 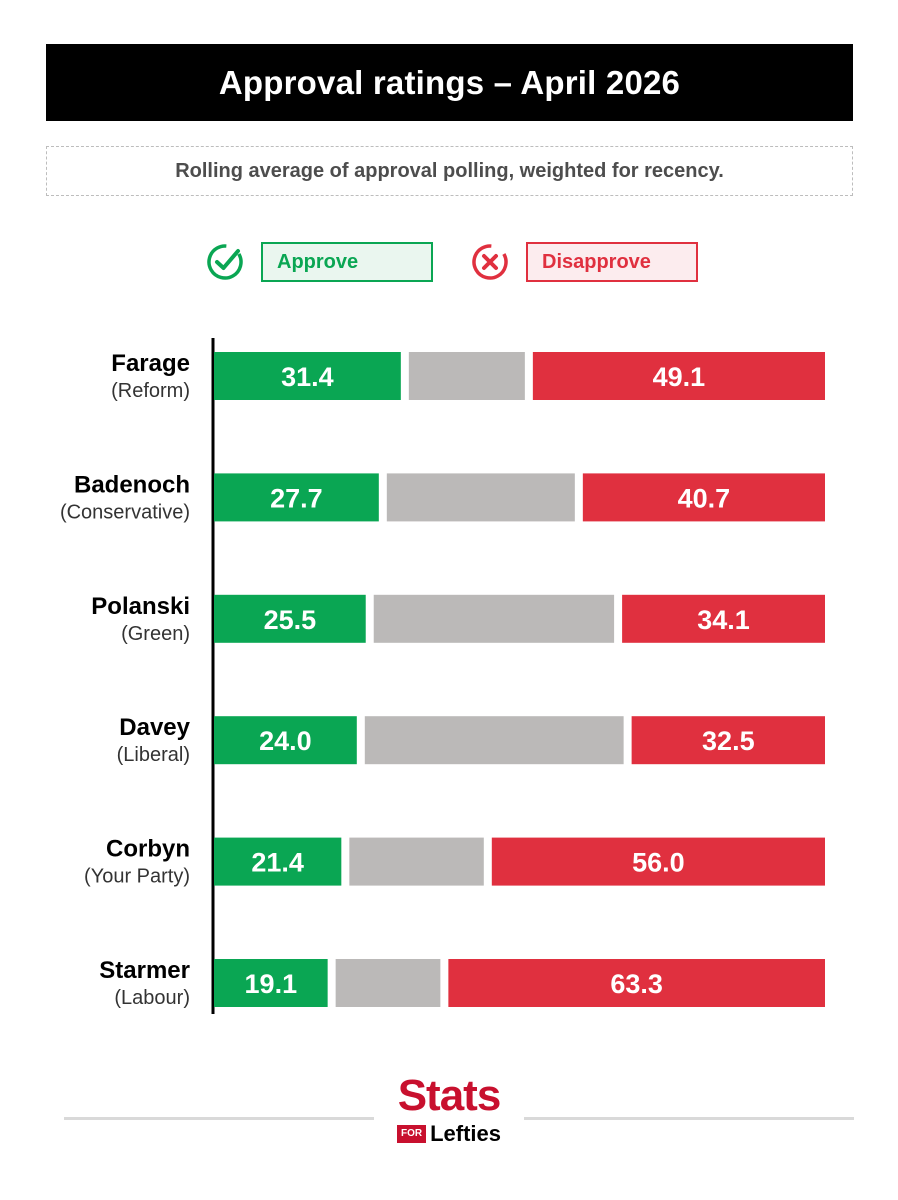 What do you see at coordinates (144, 970) in the screenshot?
I see `tick-label-starmer: Starmer` at bounding box center [144, 970].